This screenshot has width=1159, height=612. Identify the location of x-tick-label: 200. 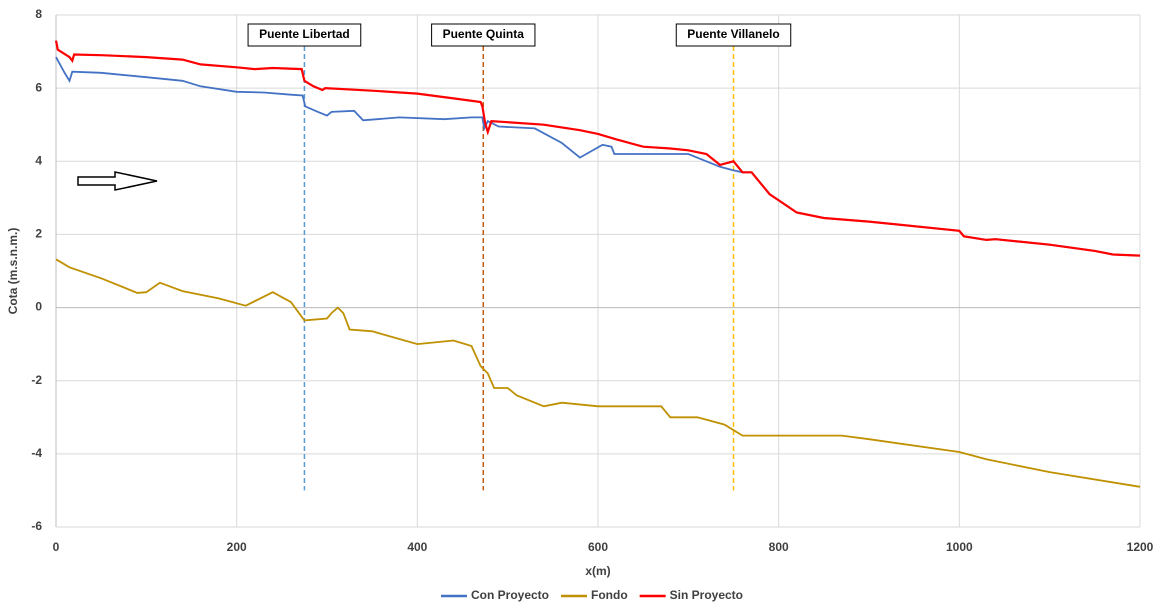
(237, 547).